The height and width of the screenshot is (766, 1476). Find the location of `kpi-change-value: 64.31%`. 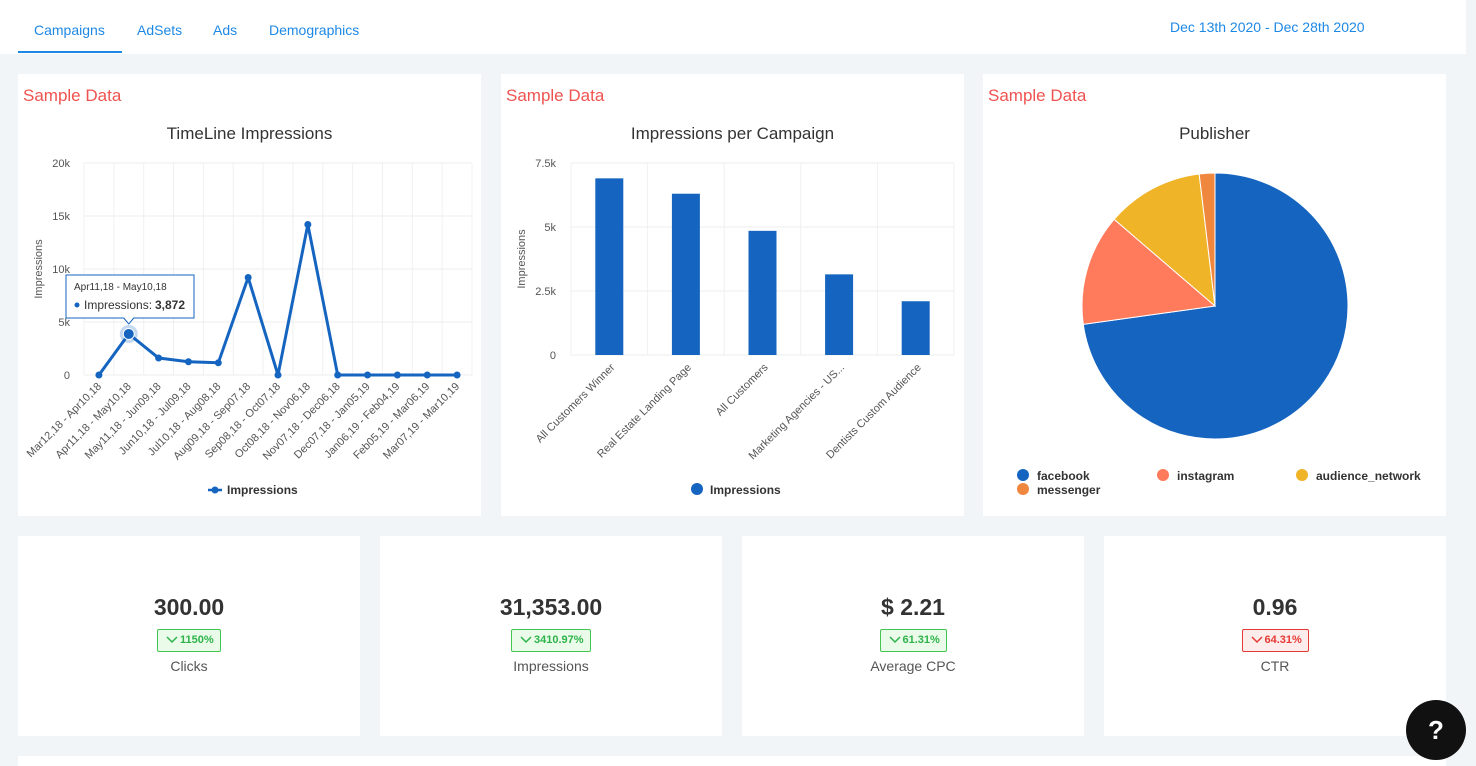

kpi-change-value: 64.31% is located at coordinates (1283, 640).